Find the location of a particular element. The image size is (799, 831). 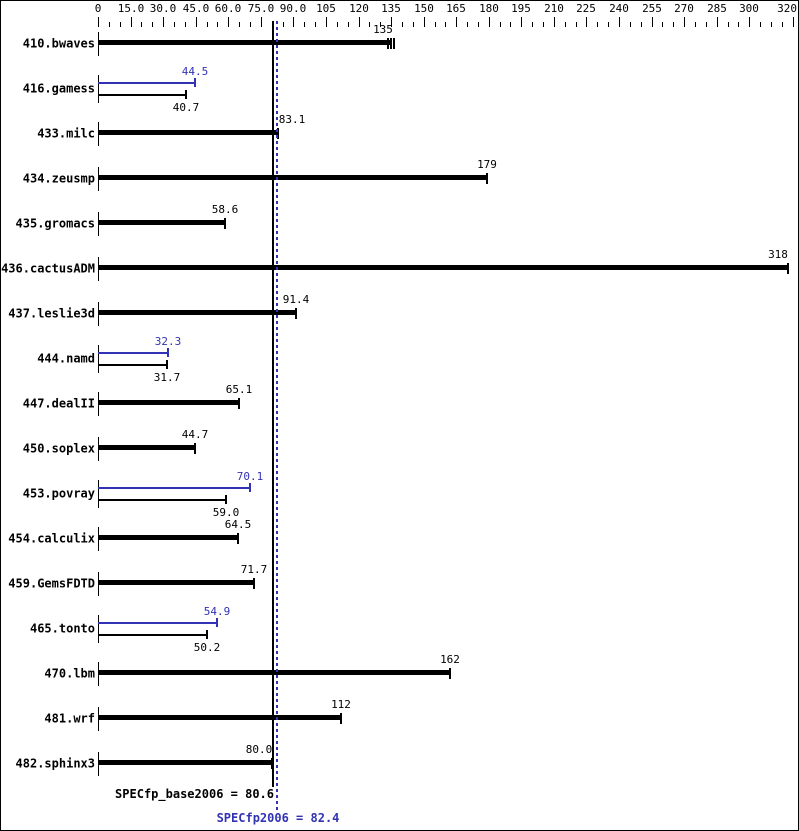

benchmark-label: 447.dealII is located at coordinates (58, 403).